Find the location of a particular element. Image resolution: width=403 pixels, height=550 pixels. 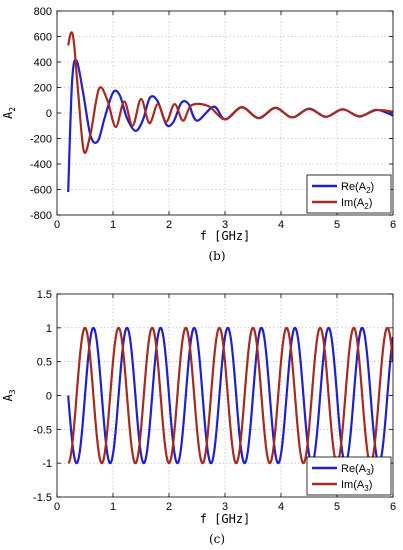

panel-label: (c) is located at coordinates (217, 539).